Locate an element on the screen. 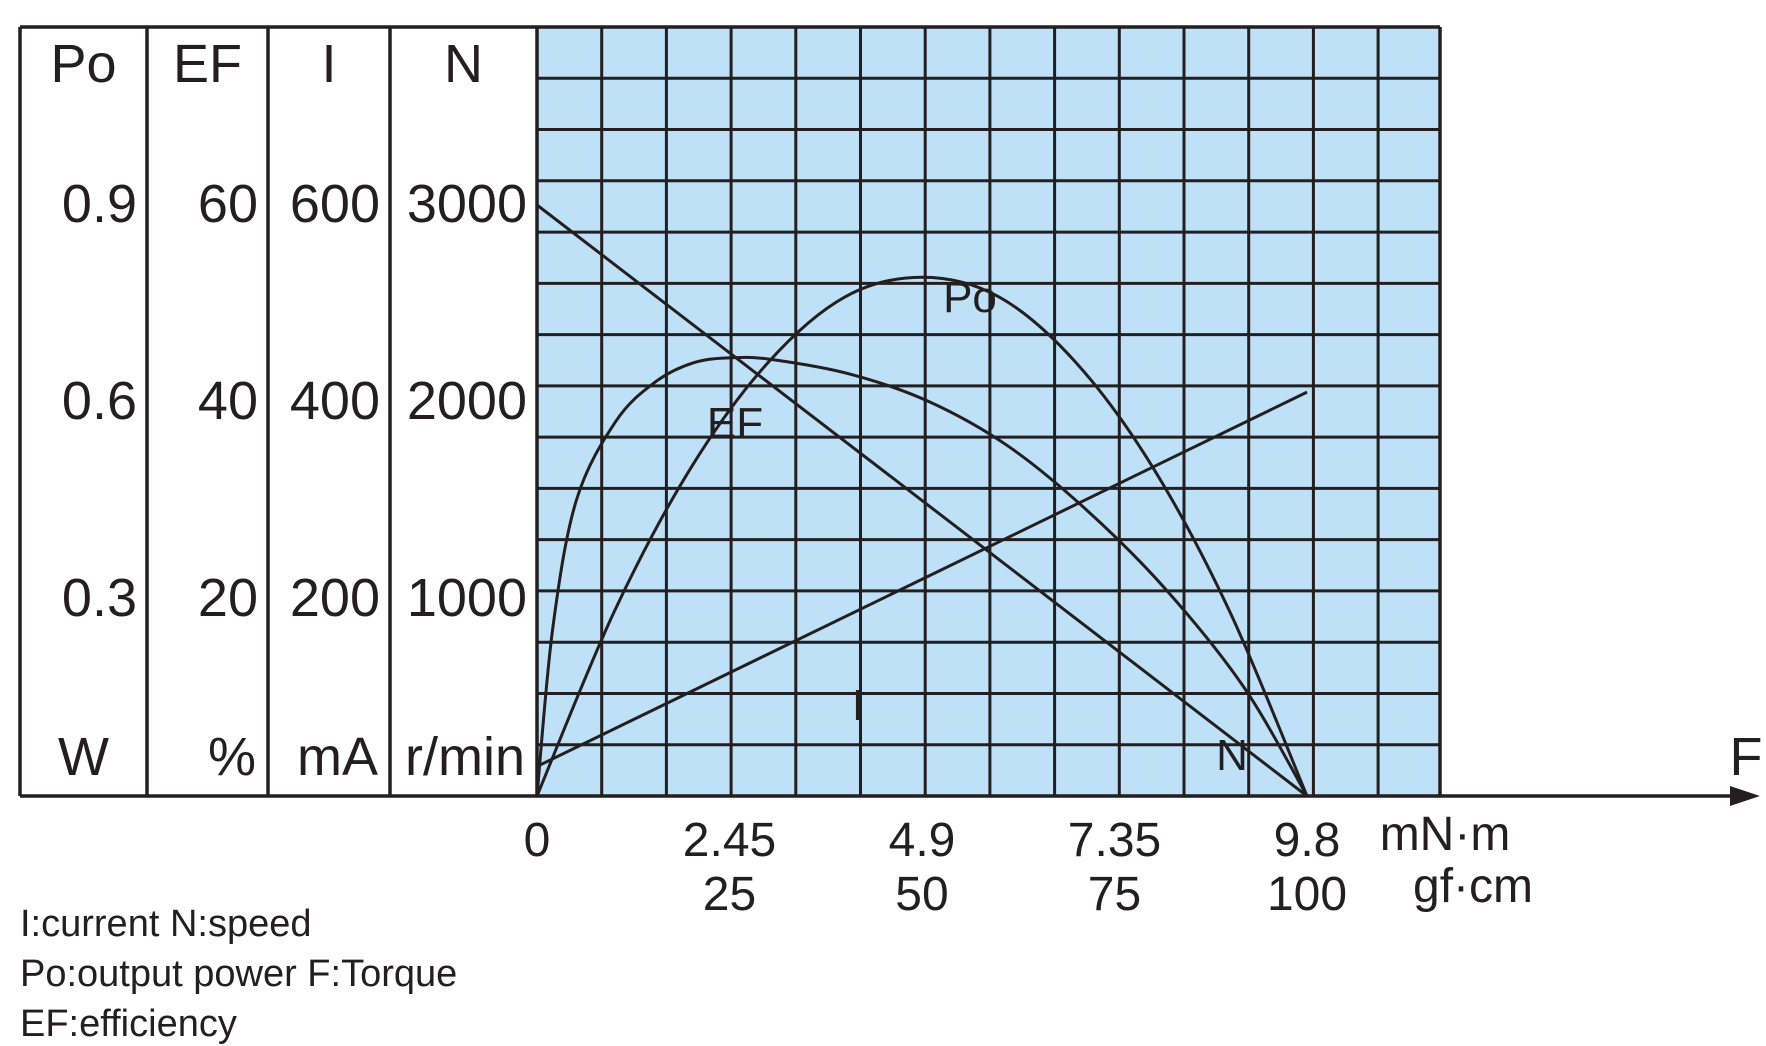 The width and height of the screenshot is (1766, 1046). y-tick-label-po: 0.6 is located at coordinates (99, 401).